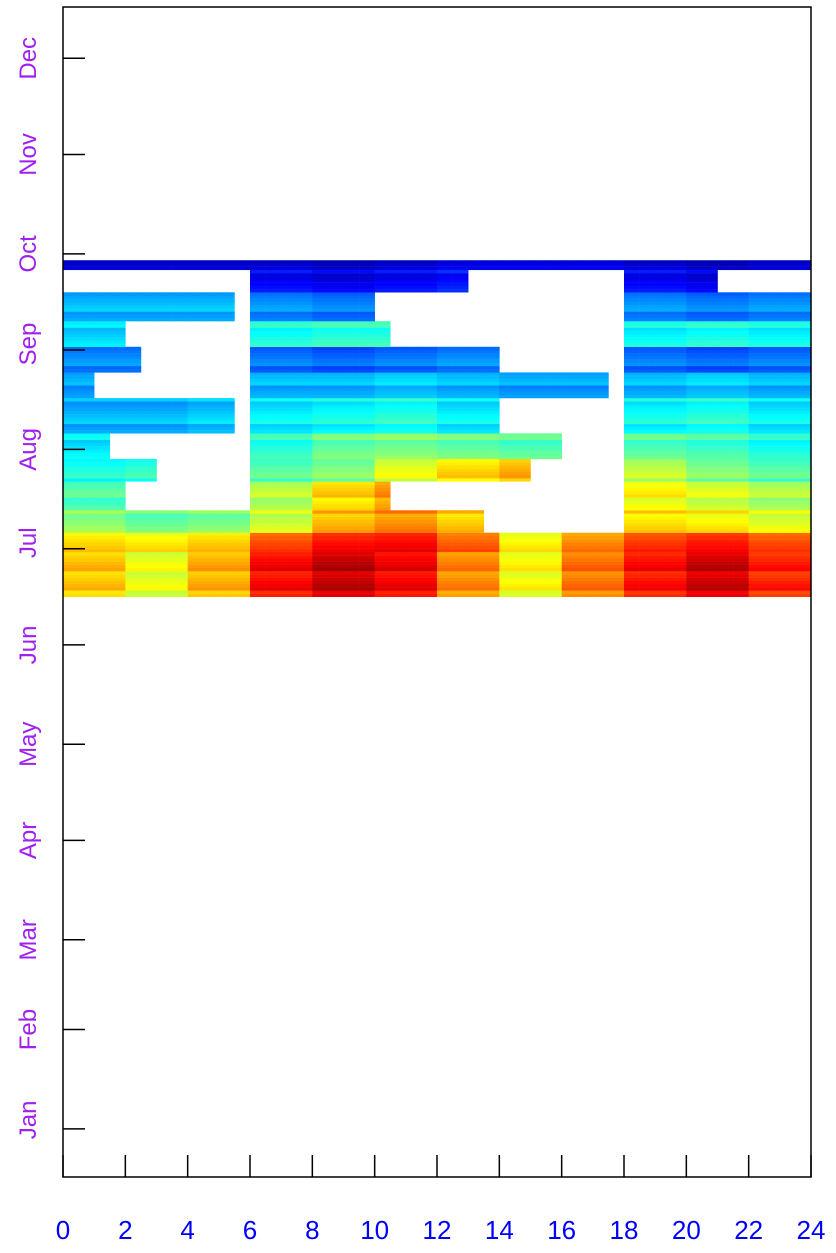 Image resolution: width=836 pixels, height=1253 pixels. Describe the element at coordinates (28, 58) in the screenshot. I see `y-tick-label: Dec` at that location.